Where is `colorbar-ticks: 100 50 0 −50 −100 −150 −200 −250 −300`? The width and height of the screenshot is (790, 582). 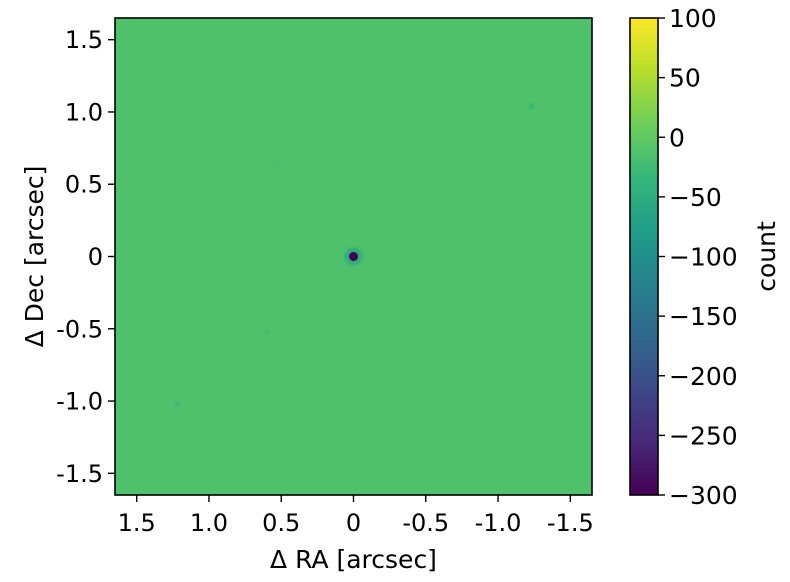
colorbar-ticks: 100 50 0 −50 −100 −150 −200 −250 −300 is located at coordinates (698, 257).